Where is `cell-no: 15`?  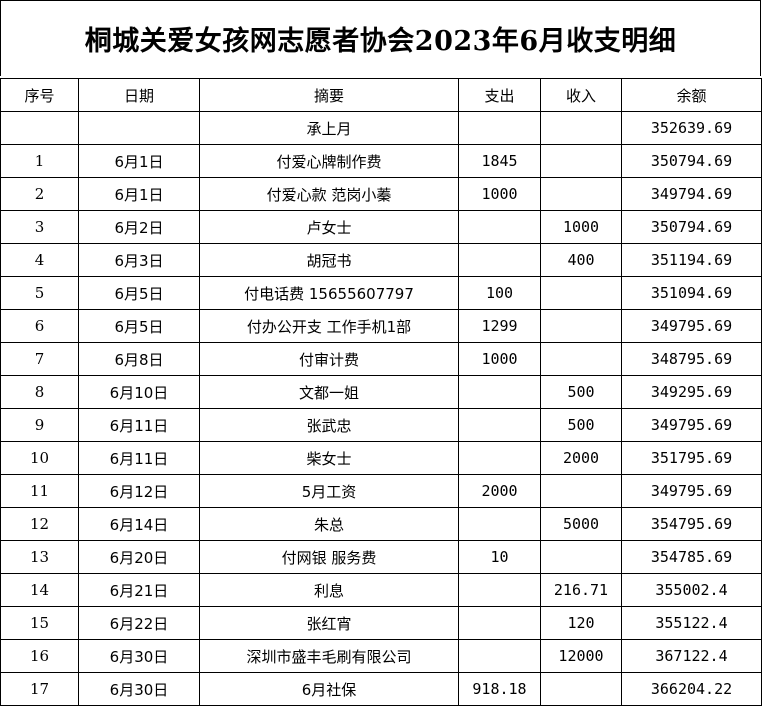
cell-no: 15 is located at coordinates (39, 623).